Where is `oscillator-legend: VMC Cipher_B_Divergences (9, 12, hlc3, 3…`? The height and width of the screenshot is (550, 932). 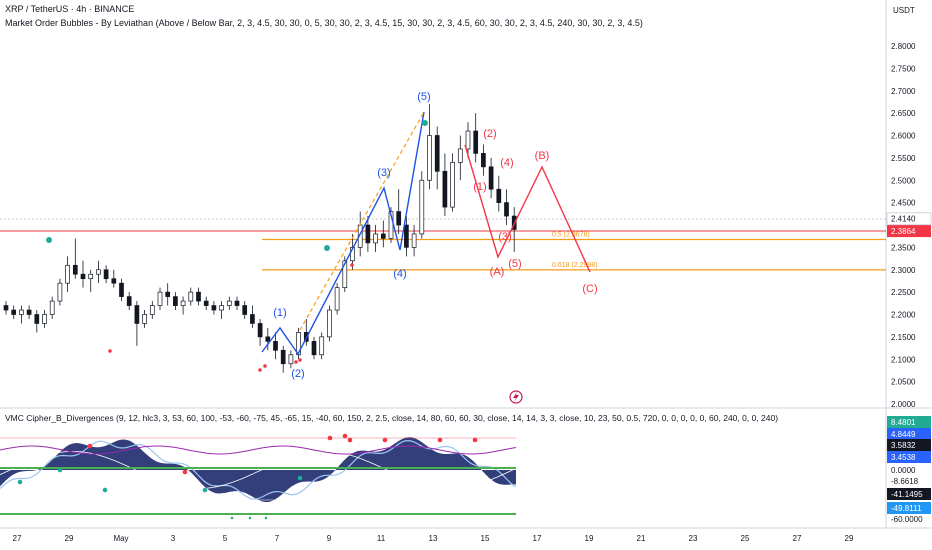 oscillator-legend: VMC Cipher_B_Divergences (9, 12, hlc3, 3… is located at coordinates (392, 418).